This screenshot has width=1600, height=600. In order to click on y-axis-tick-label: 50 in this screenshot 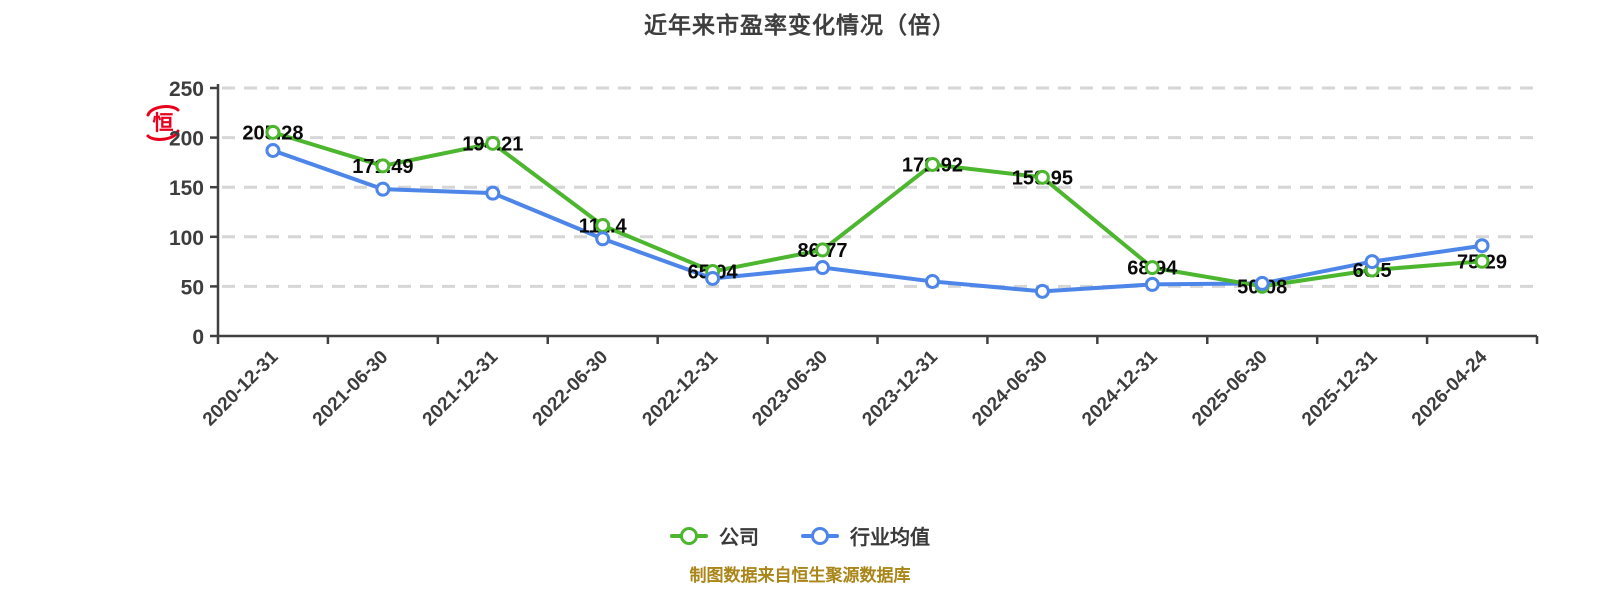, I will do `click(192, 287)`.